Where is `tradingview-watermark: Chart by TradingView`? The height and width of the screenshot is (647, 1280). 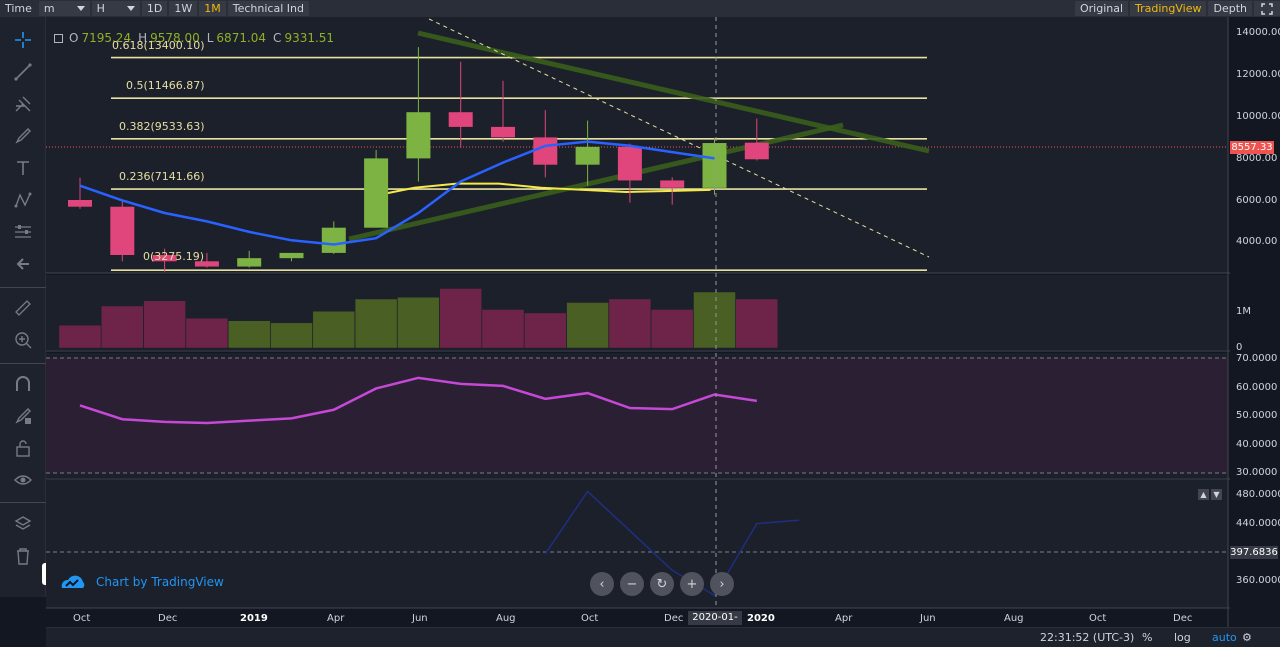
tradingview-watermark: Chart by TradingView is located at coordinates (142, 582).